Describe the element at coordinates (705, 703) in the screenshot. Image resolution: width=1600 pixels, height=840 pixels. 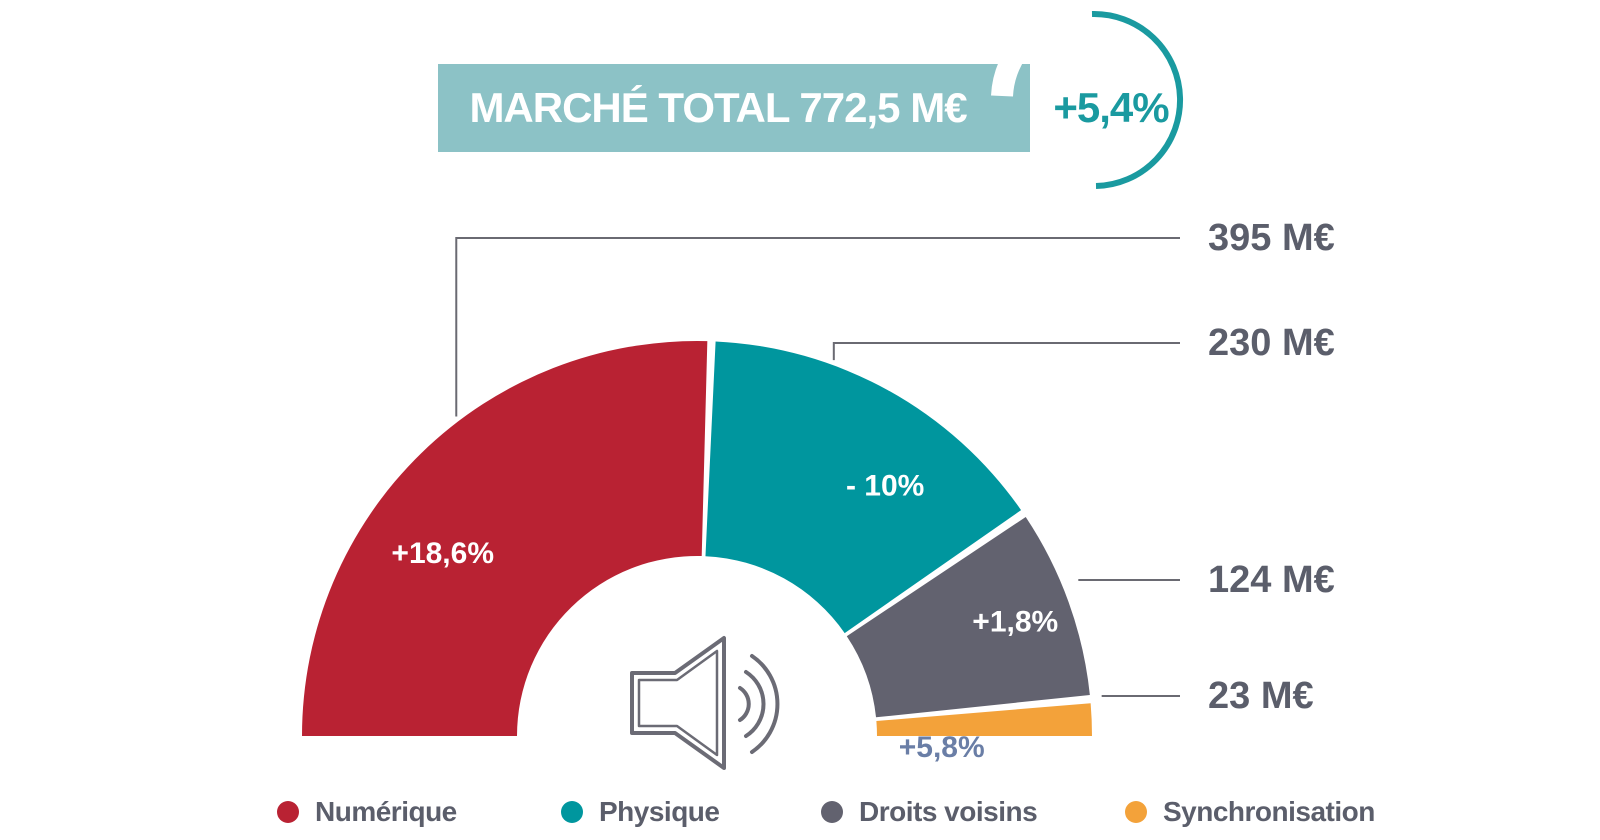
I see `speaker-icon` at that location.